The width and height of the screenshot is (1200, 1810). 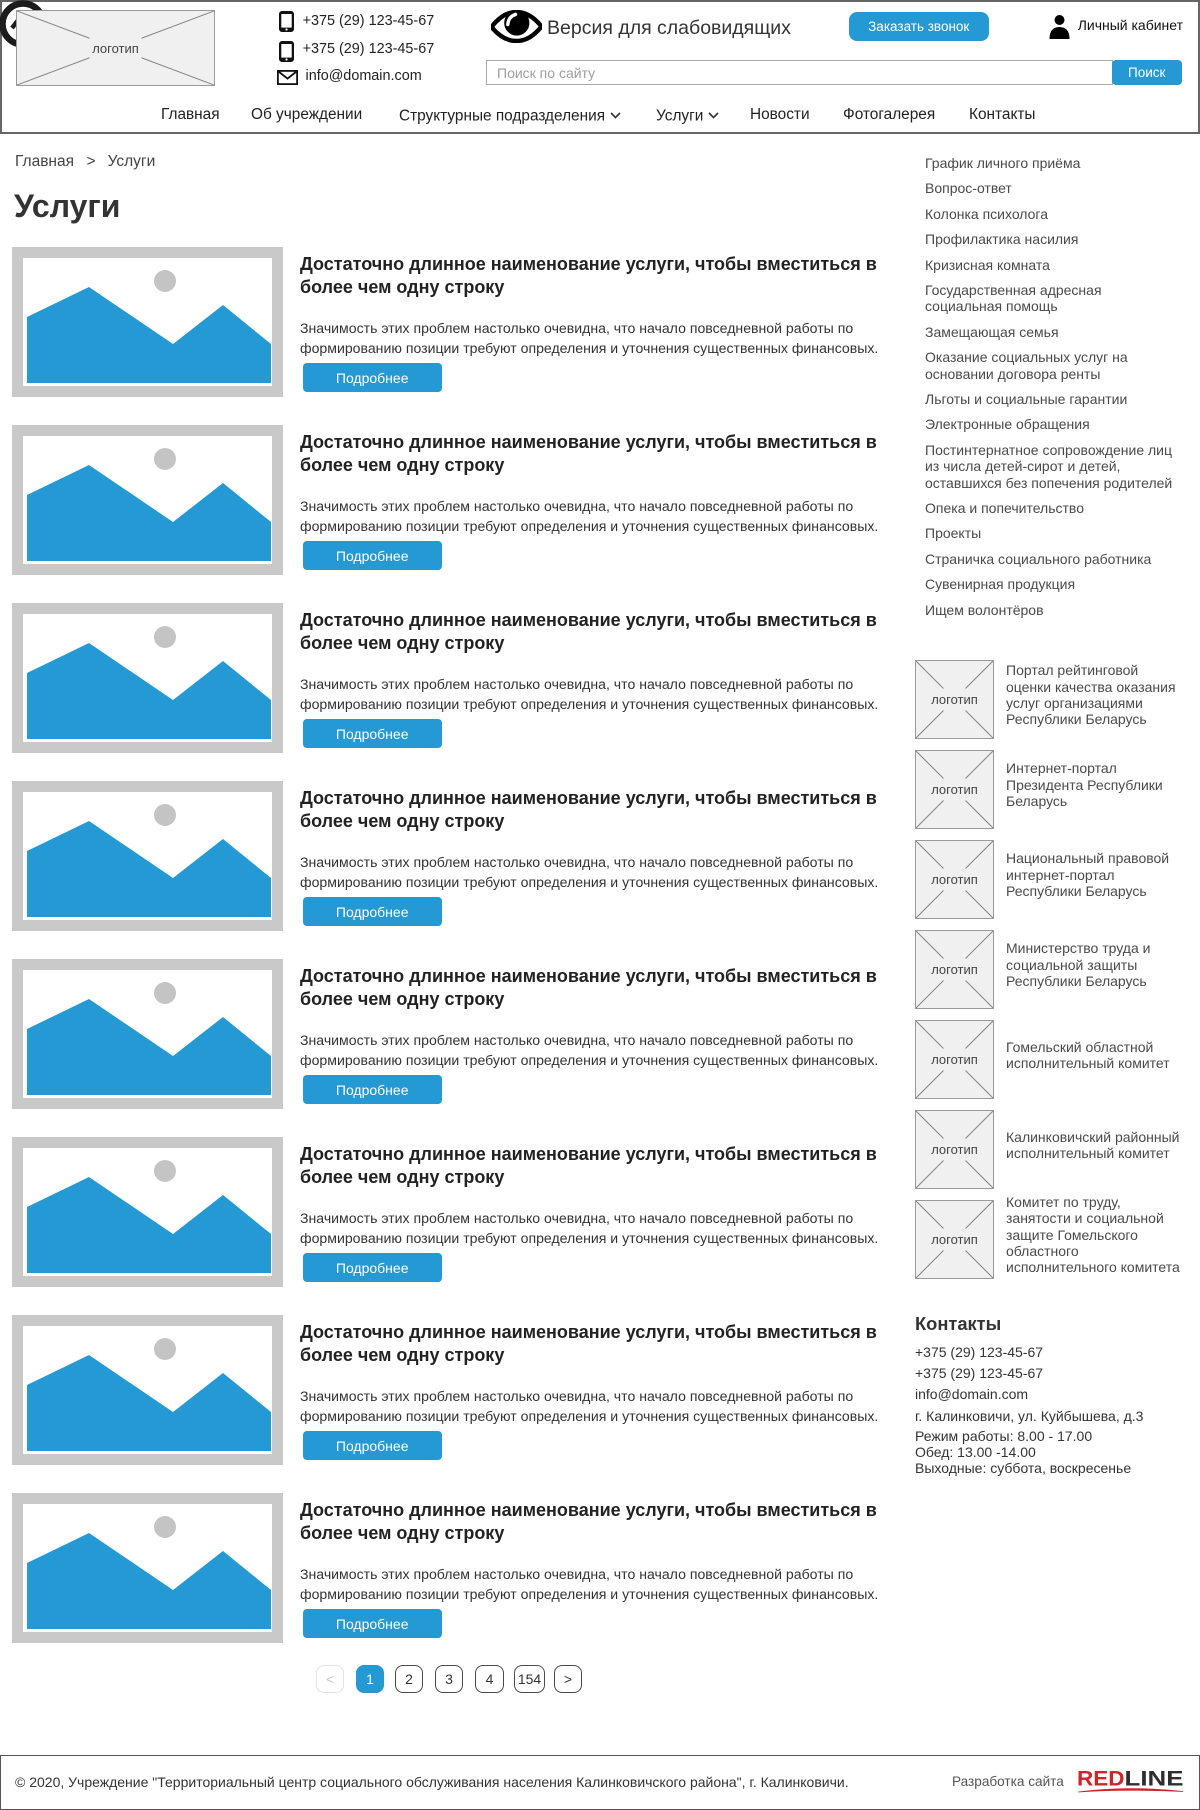 I want to click on svg-text: LINE, so click(x=1154, y=1779).